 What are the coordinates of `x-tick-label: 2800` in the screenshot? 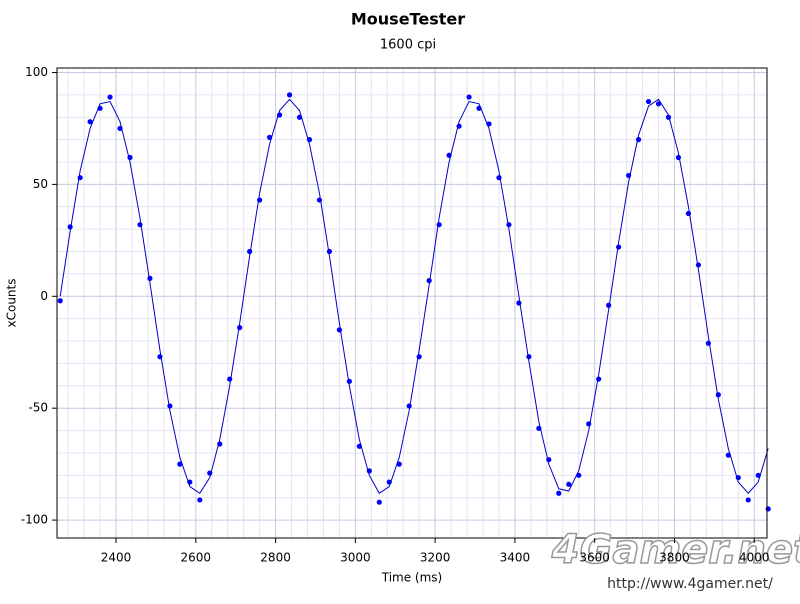 It's located at (275, 558).